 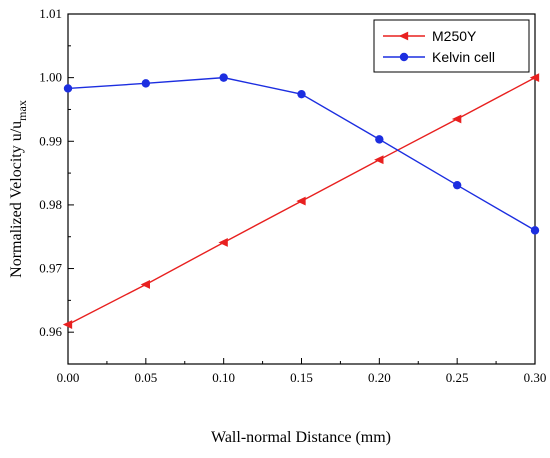 I want to click on y-axis-title-main: Normalized Velocity u/u, so click(x=16, y=199).